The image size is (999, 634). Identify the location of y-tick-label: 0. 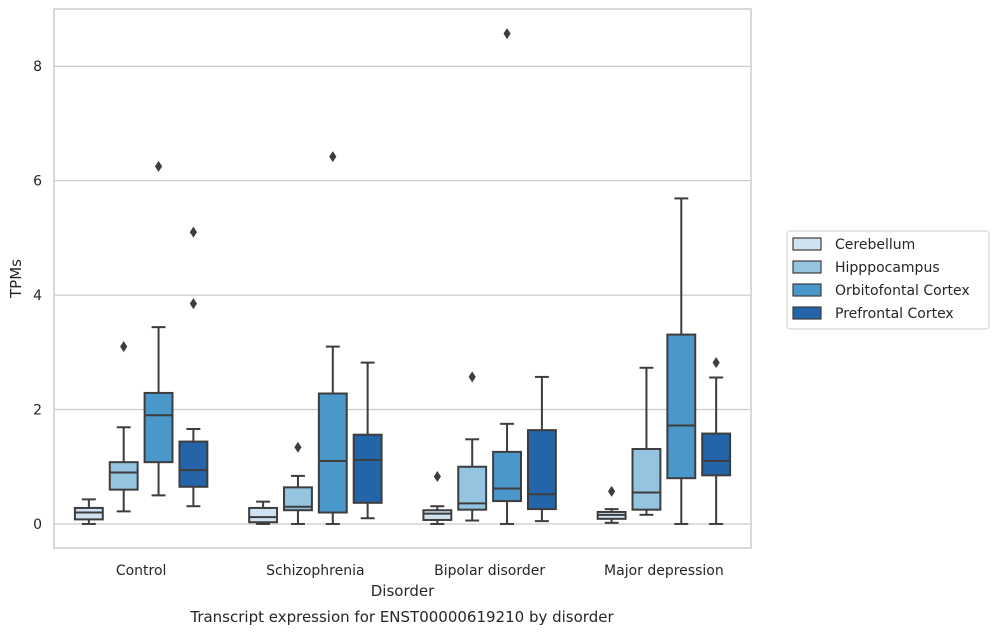
(37, 525).